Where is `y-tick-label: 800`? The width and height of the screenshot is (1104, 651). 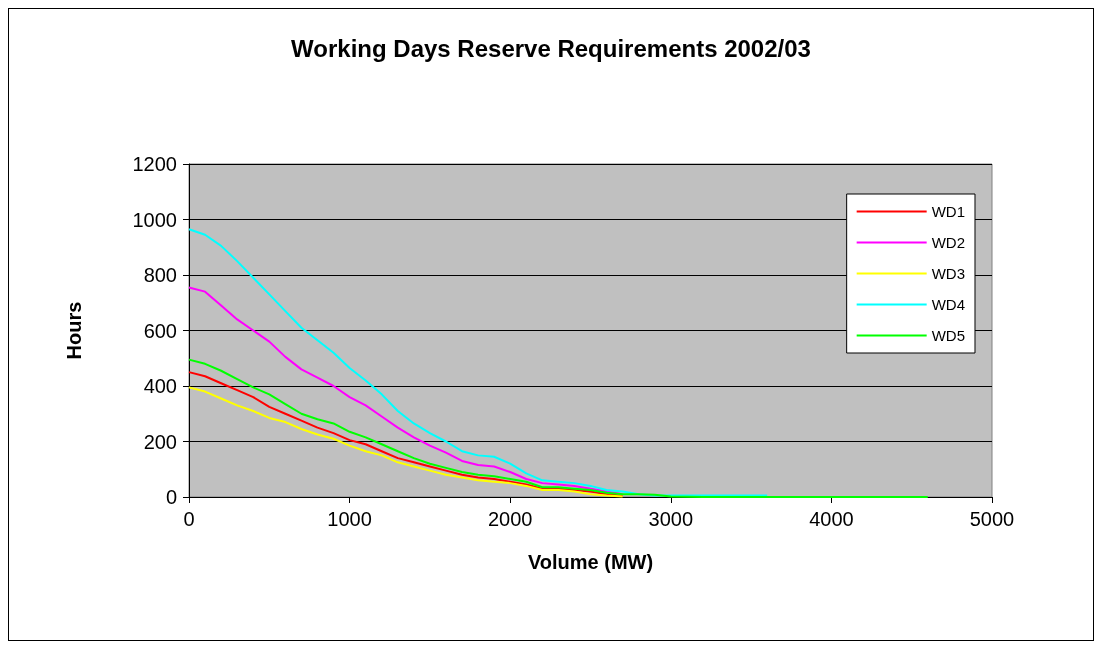 y-tick-label: 800 is located at coordinates (160, 275).